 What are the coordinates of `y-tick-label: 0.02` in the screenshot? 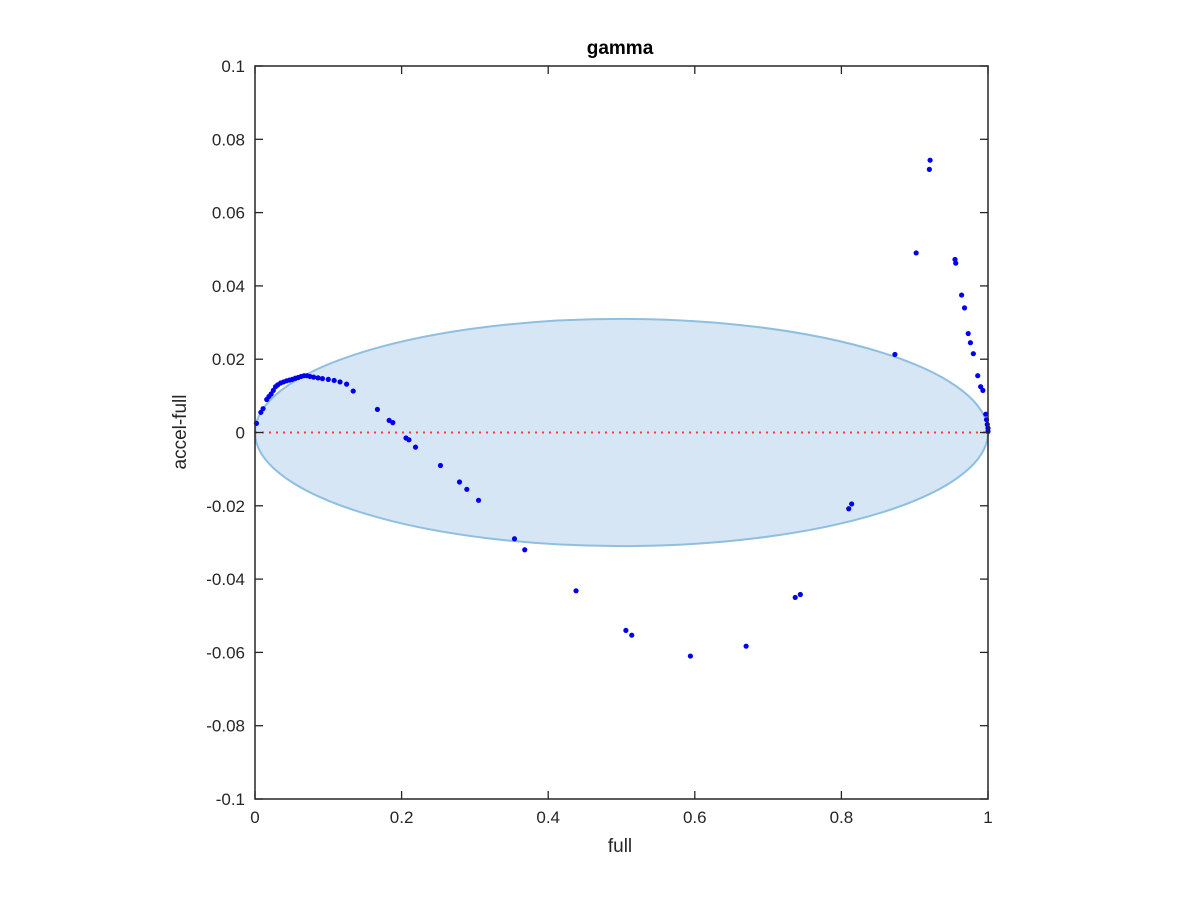 It's located at (228, 359).